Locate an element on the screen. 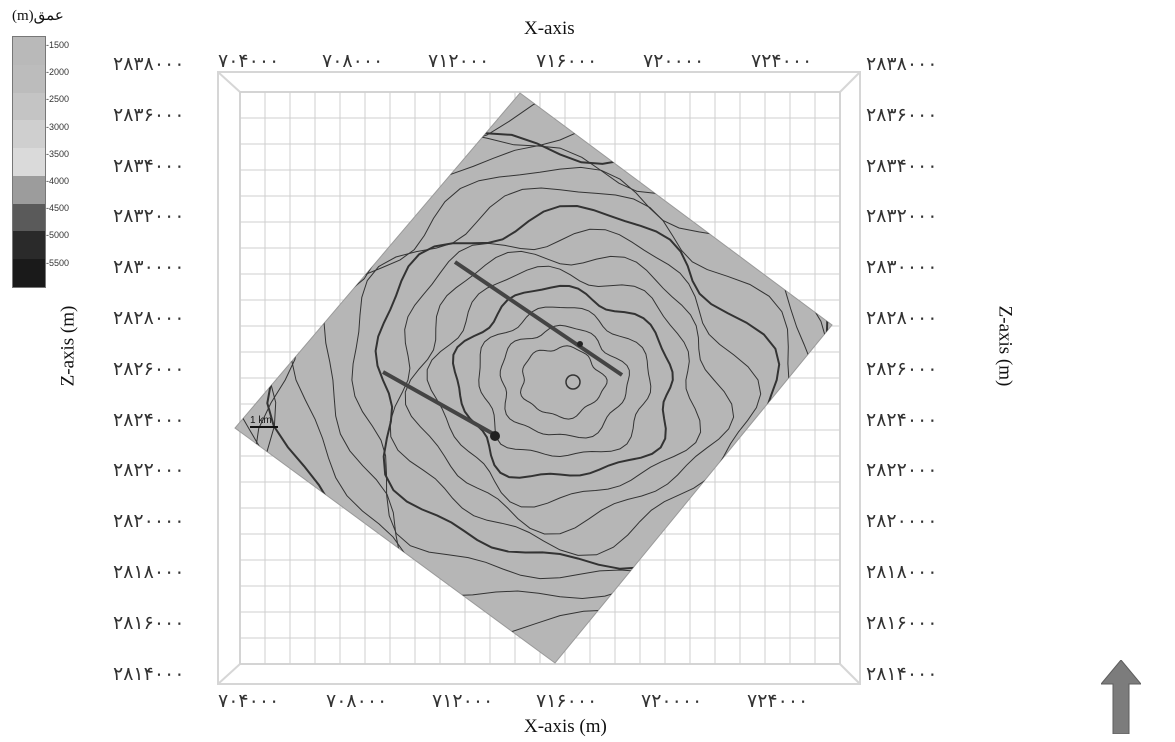 The image size is (1175, 742). z-tick-right: ۲۸۲۰۰۰۰ is located at coordinates (901, 521).